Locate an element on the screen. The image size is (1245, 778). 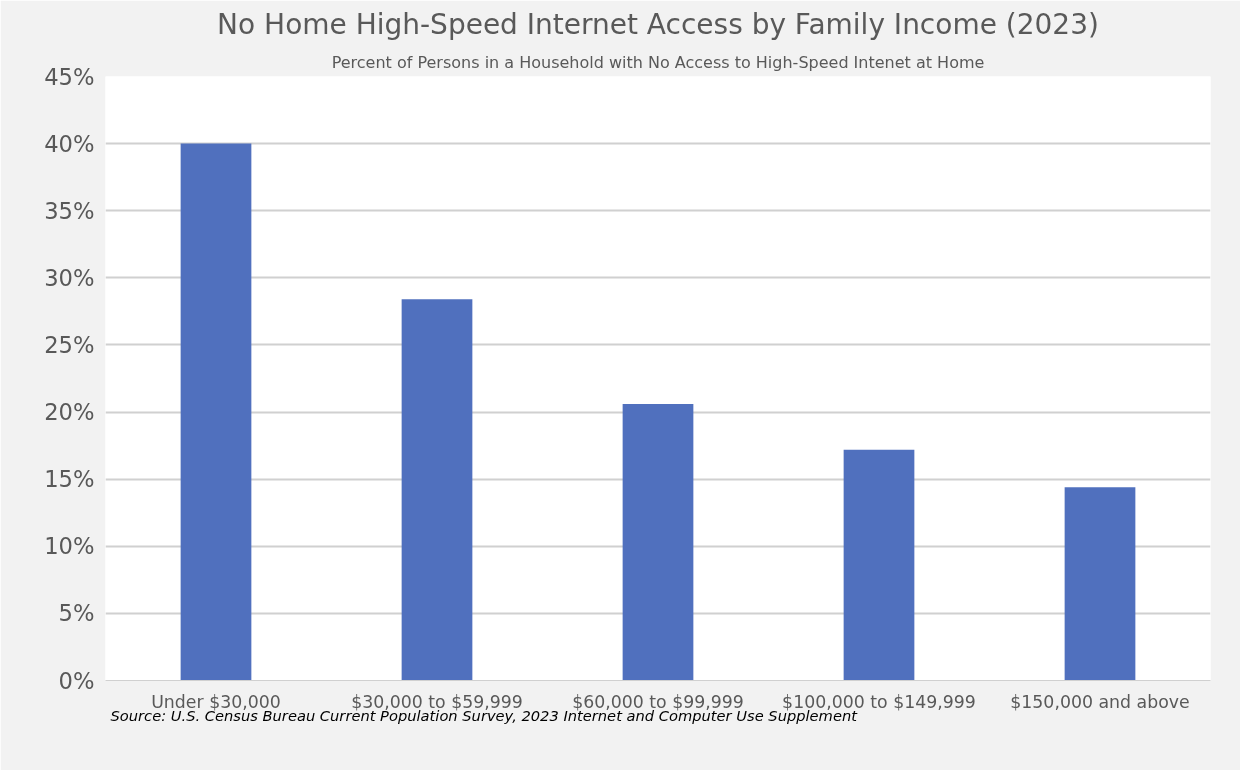
y-tick-label: 30% is located at coordinates (69, 277).